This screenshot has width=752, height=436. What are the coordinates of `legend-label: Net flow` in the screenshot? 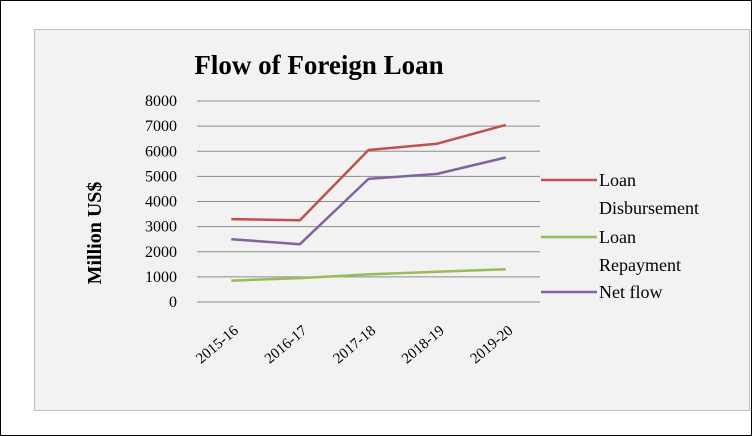 It's located at (630, 292).